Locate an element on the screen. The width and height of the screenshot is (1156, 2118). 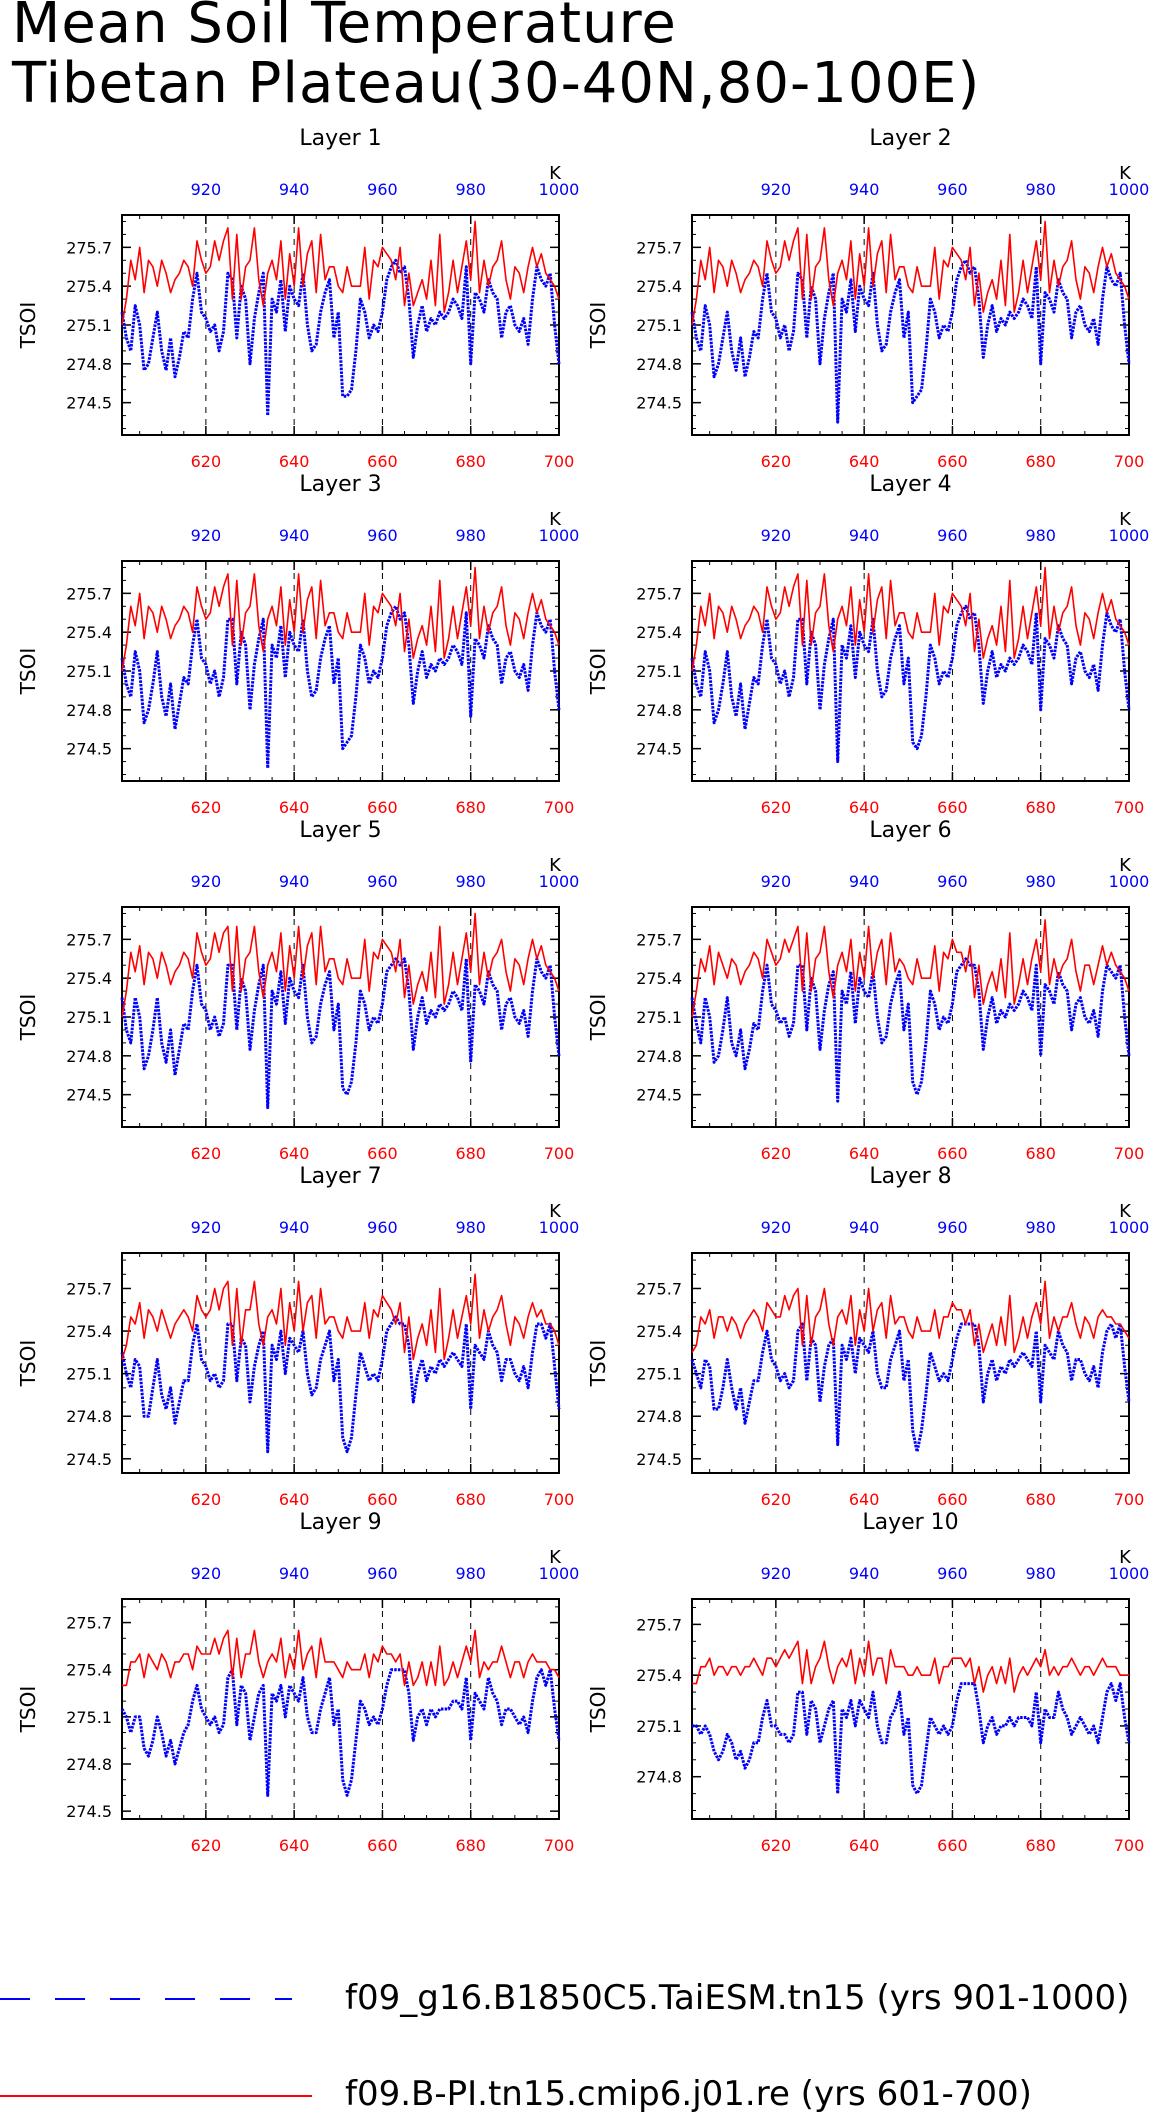
legend-label-series-b: f09.B-PI.tn15.cmip6.j01.re (yrs 601-700) is located at coordinates (688, 2094).